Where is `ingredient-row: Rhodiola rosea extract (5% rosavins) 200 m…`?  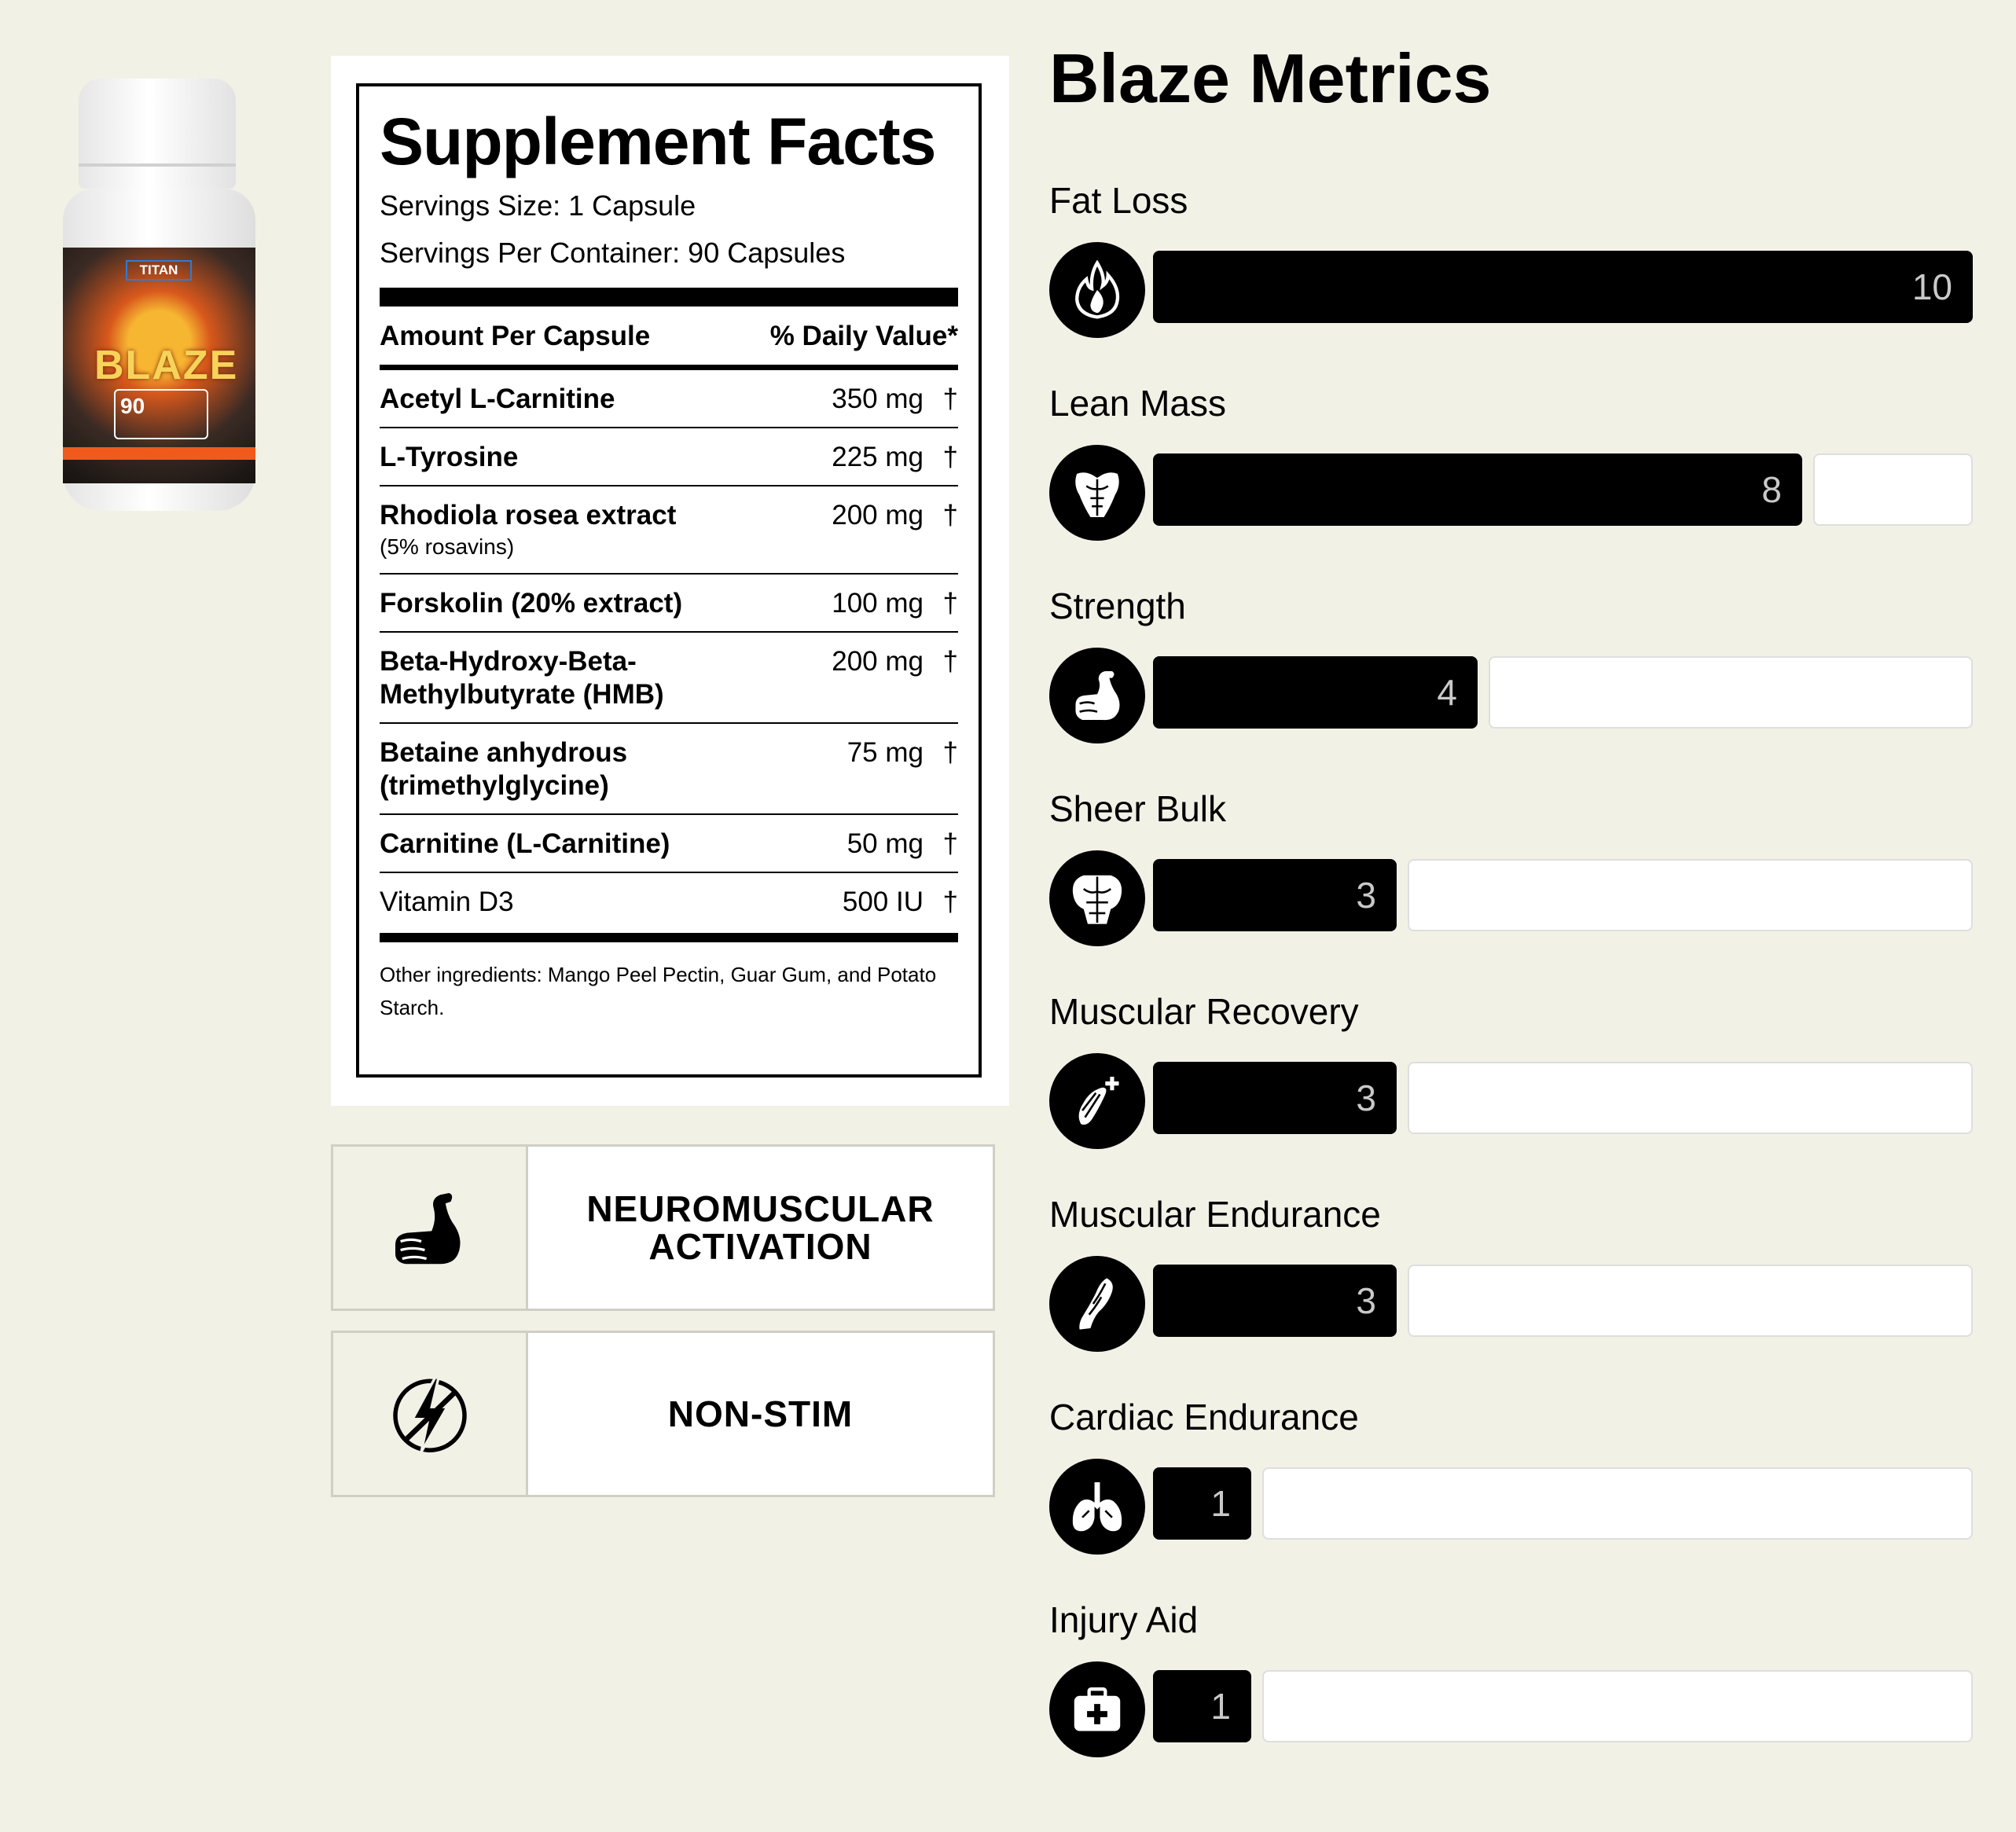 ingredient-row: Rhodiola rosea extract (5% rosavins) 200 m… is located at coordinates (669, 530).